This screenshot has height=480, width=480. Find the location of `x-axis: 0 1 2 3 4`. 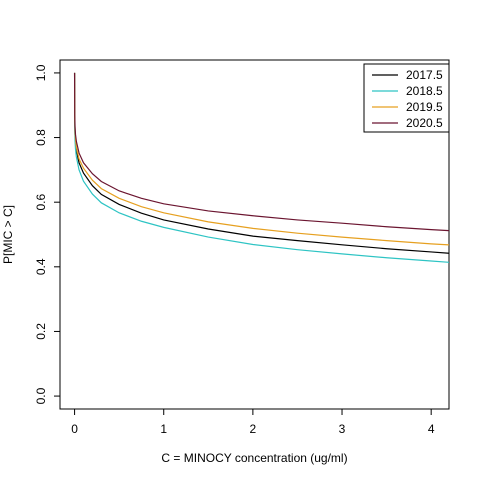

x-axis: 0 1 2 3 4 is located at coordinates (253, 422).